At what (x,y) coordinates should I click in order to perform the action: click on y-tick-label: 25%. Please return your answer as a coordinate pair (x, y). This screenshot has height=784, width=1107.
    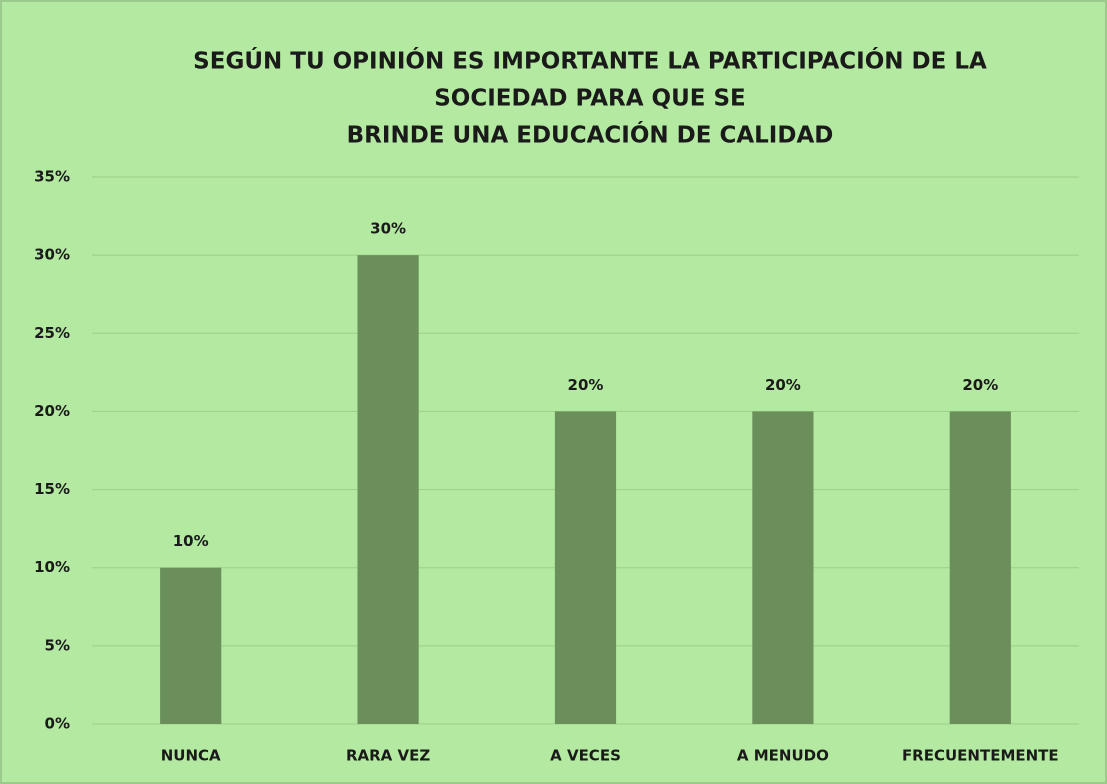
    Looking at the image, I should click on (52, 333).